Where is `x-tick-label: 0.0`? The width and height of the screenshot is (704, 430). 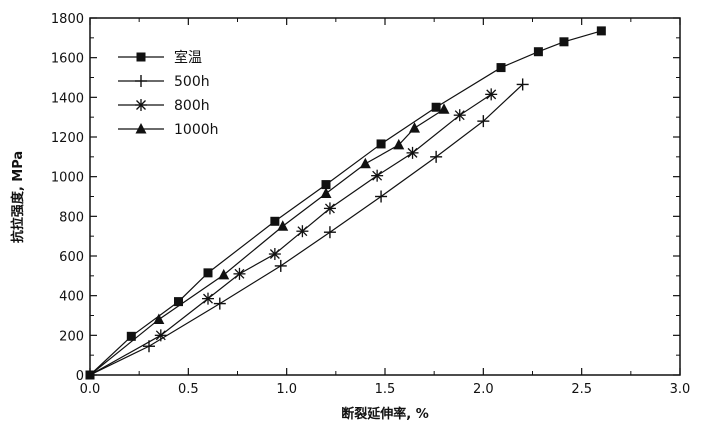
x-tick-label: 0.0 is located at coordinates (90, 389).